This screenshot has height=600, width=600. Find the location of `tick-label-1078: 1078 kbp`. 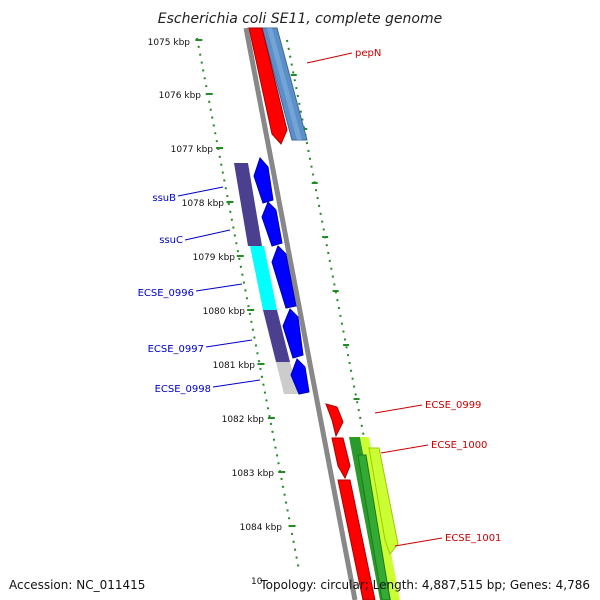

tick-label-1078: 1078 kbp is located at coordinates (203, 204).